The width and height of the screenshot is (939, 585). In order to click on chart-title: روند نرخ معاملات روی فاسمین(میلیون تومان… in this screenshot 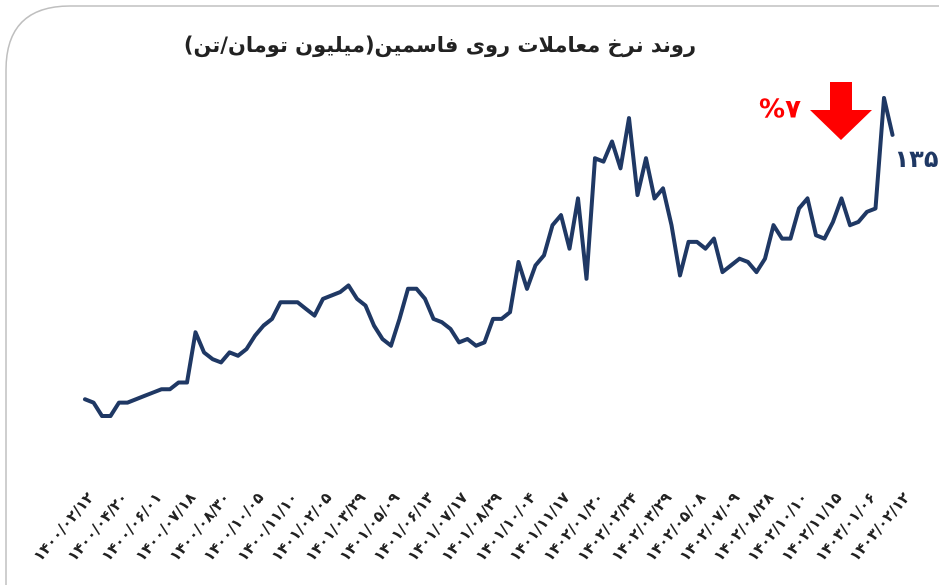, I will do `click(440, 45)`.